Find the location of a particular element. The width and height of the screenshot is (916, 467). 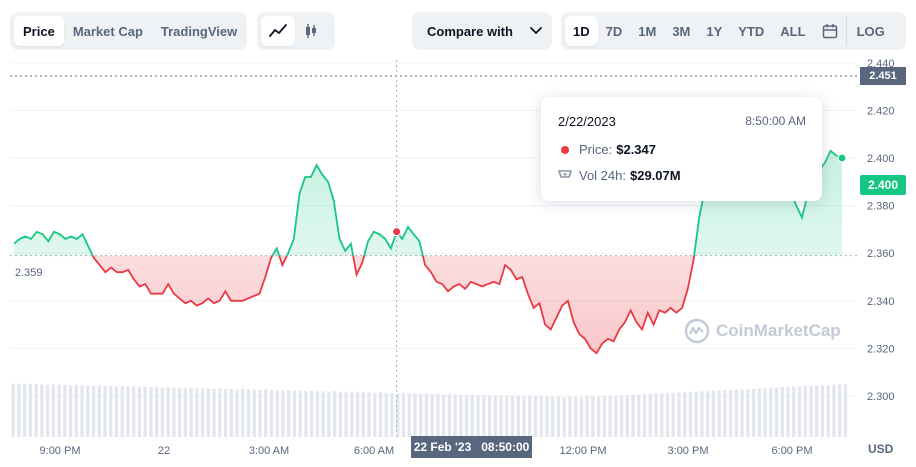

markers is located at coordinates (619, 195).